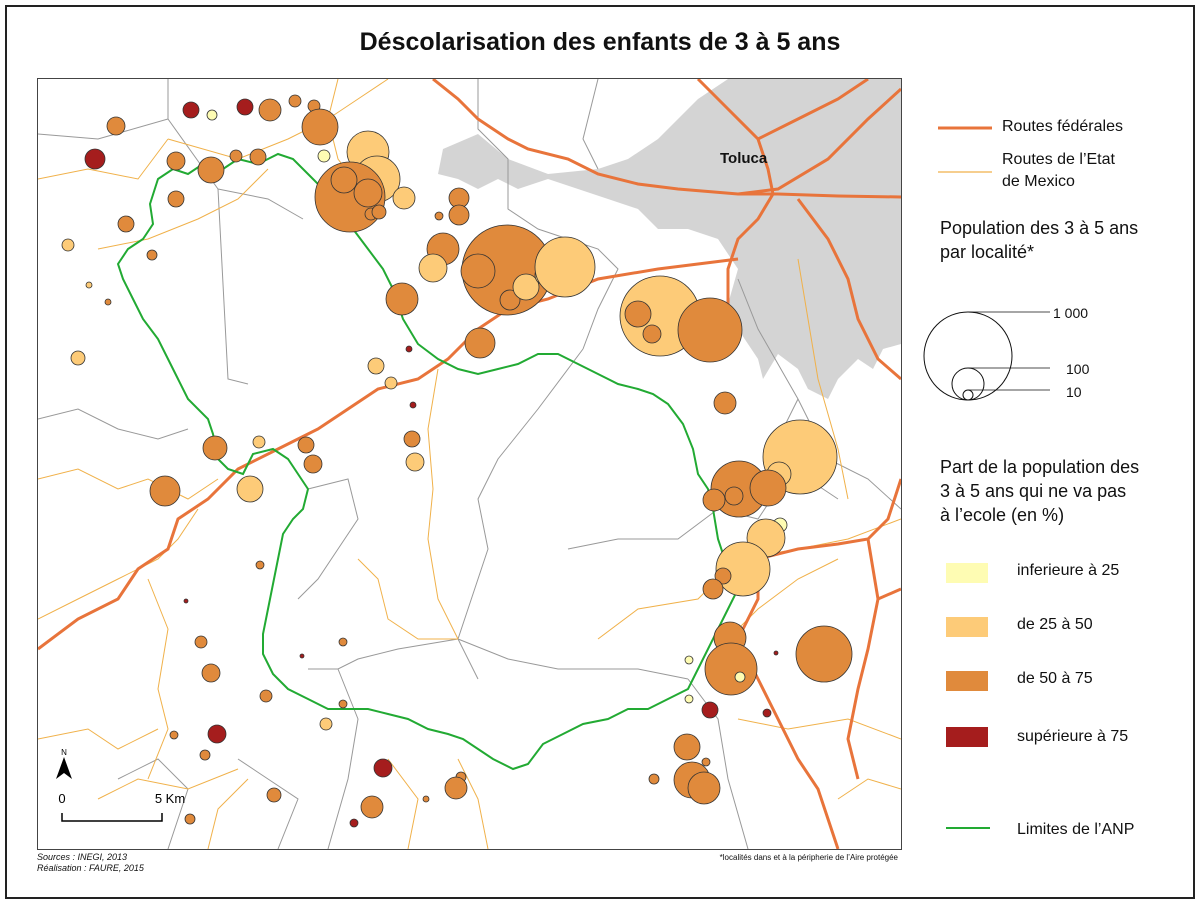  Describe the element at coordinates (987, 252) in the screenshot. I see `legend-population-title-2: par localité*` at that location.